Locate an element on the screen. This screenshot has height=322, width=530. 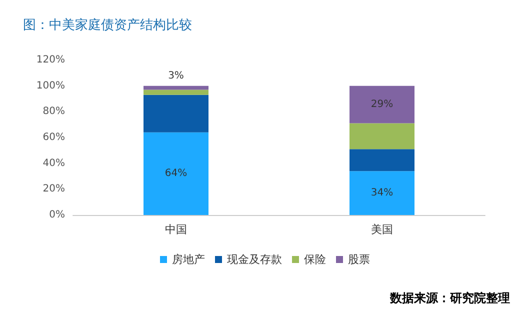
legend-label: 股票 is located at coordinates (359, 259).